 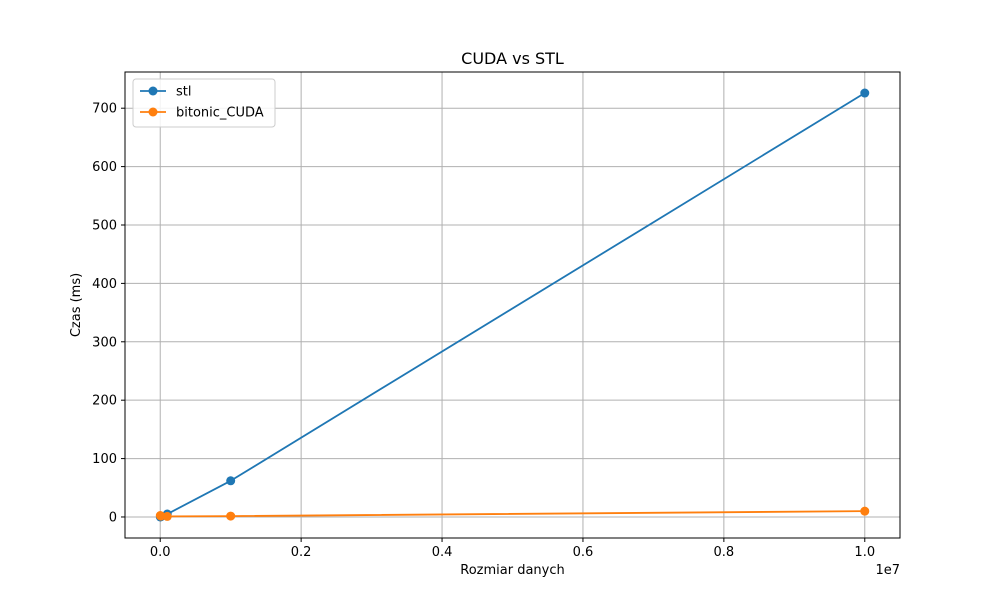 What do you see at coordinates (183, 92) in the screenshot?
I see `legend-label-stl: stl` at bounding box center [183, 92].